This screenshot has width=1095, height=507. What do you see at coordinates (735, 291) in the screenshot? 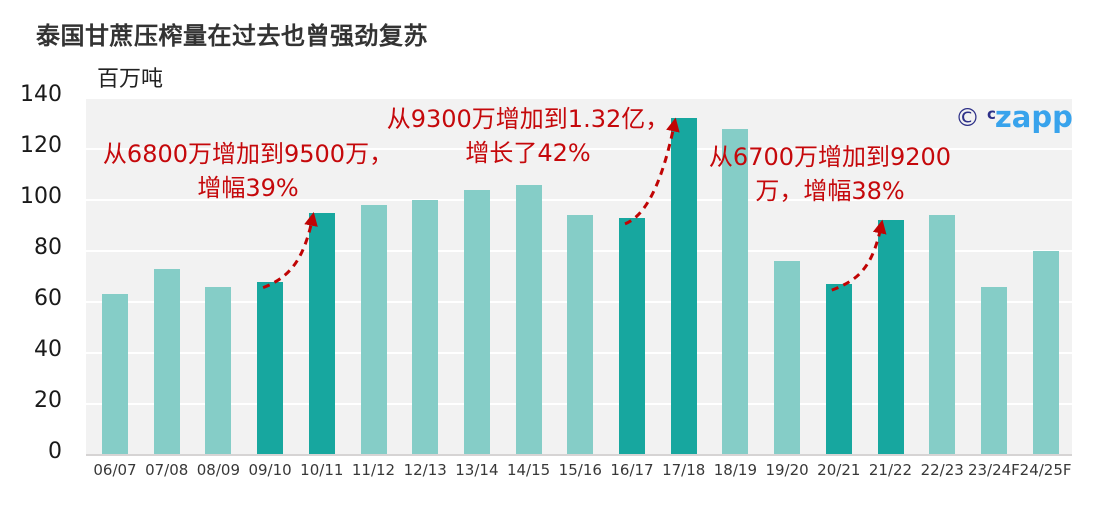
I see `bar-18/19` at bounding box center [735, 291].